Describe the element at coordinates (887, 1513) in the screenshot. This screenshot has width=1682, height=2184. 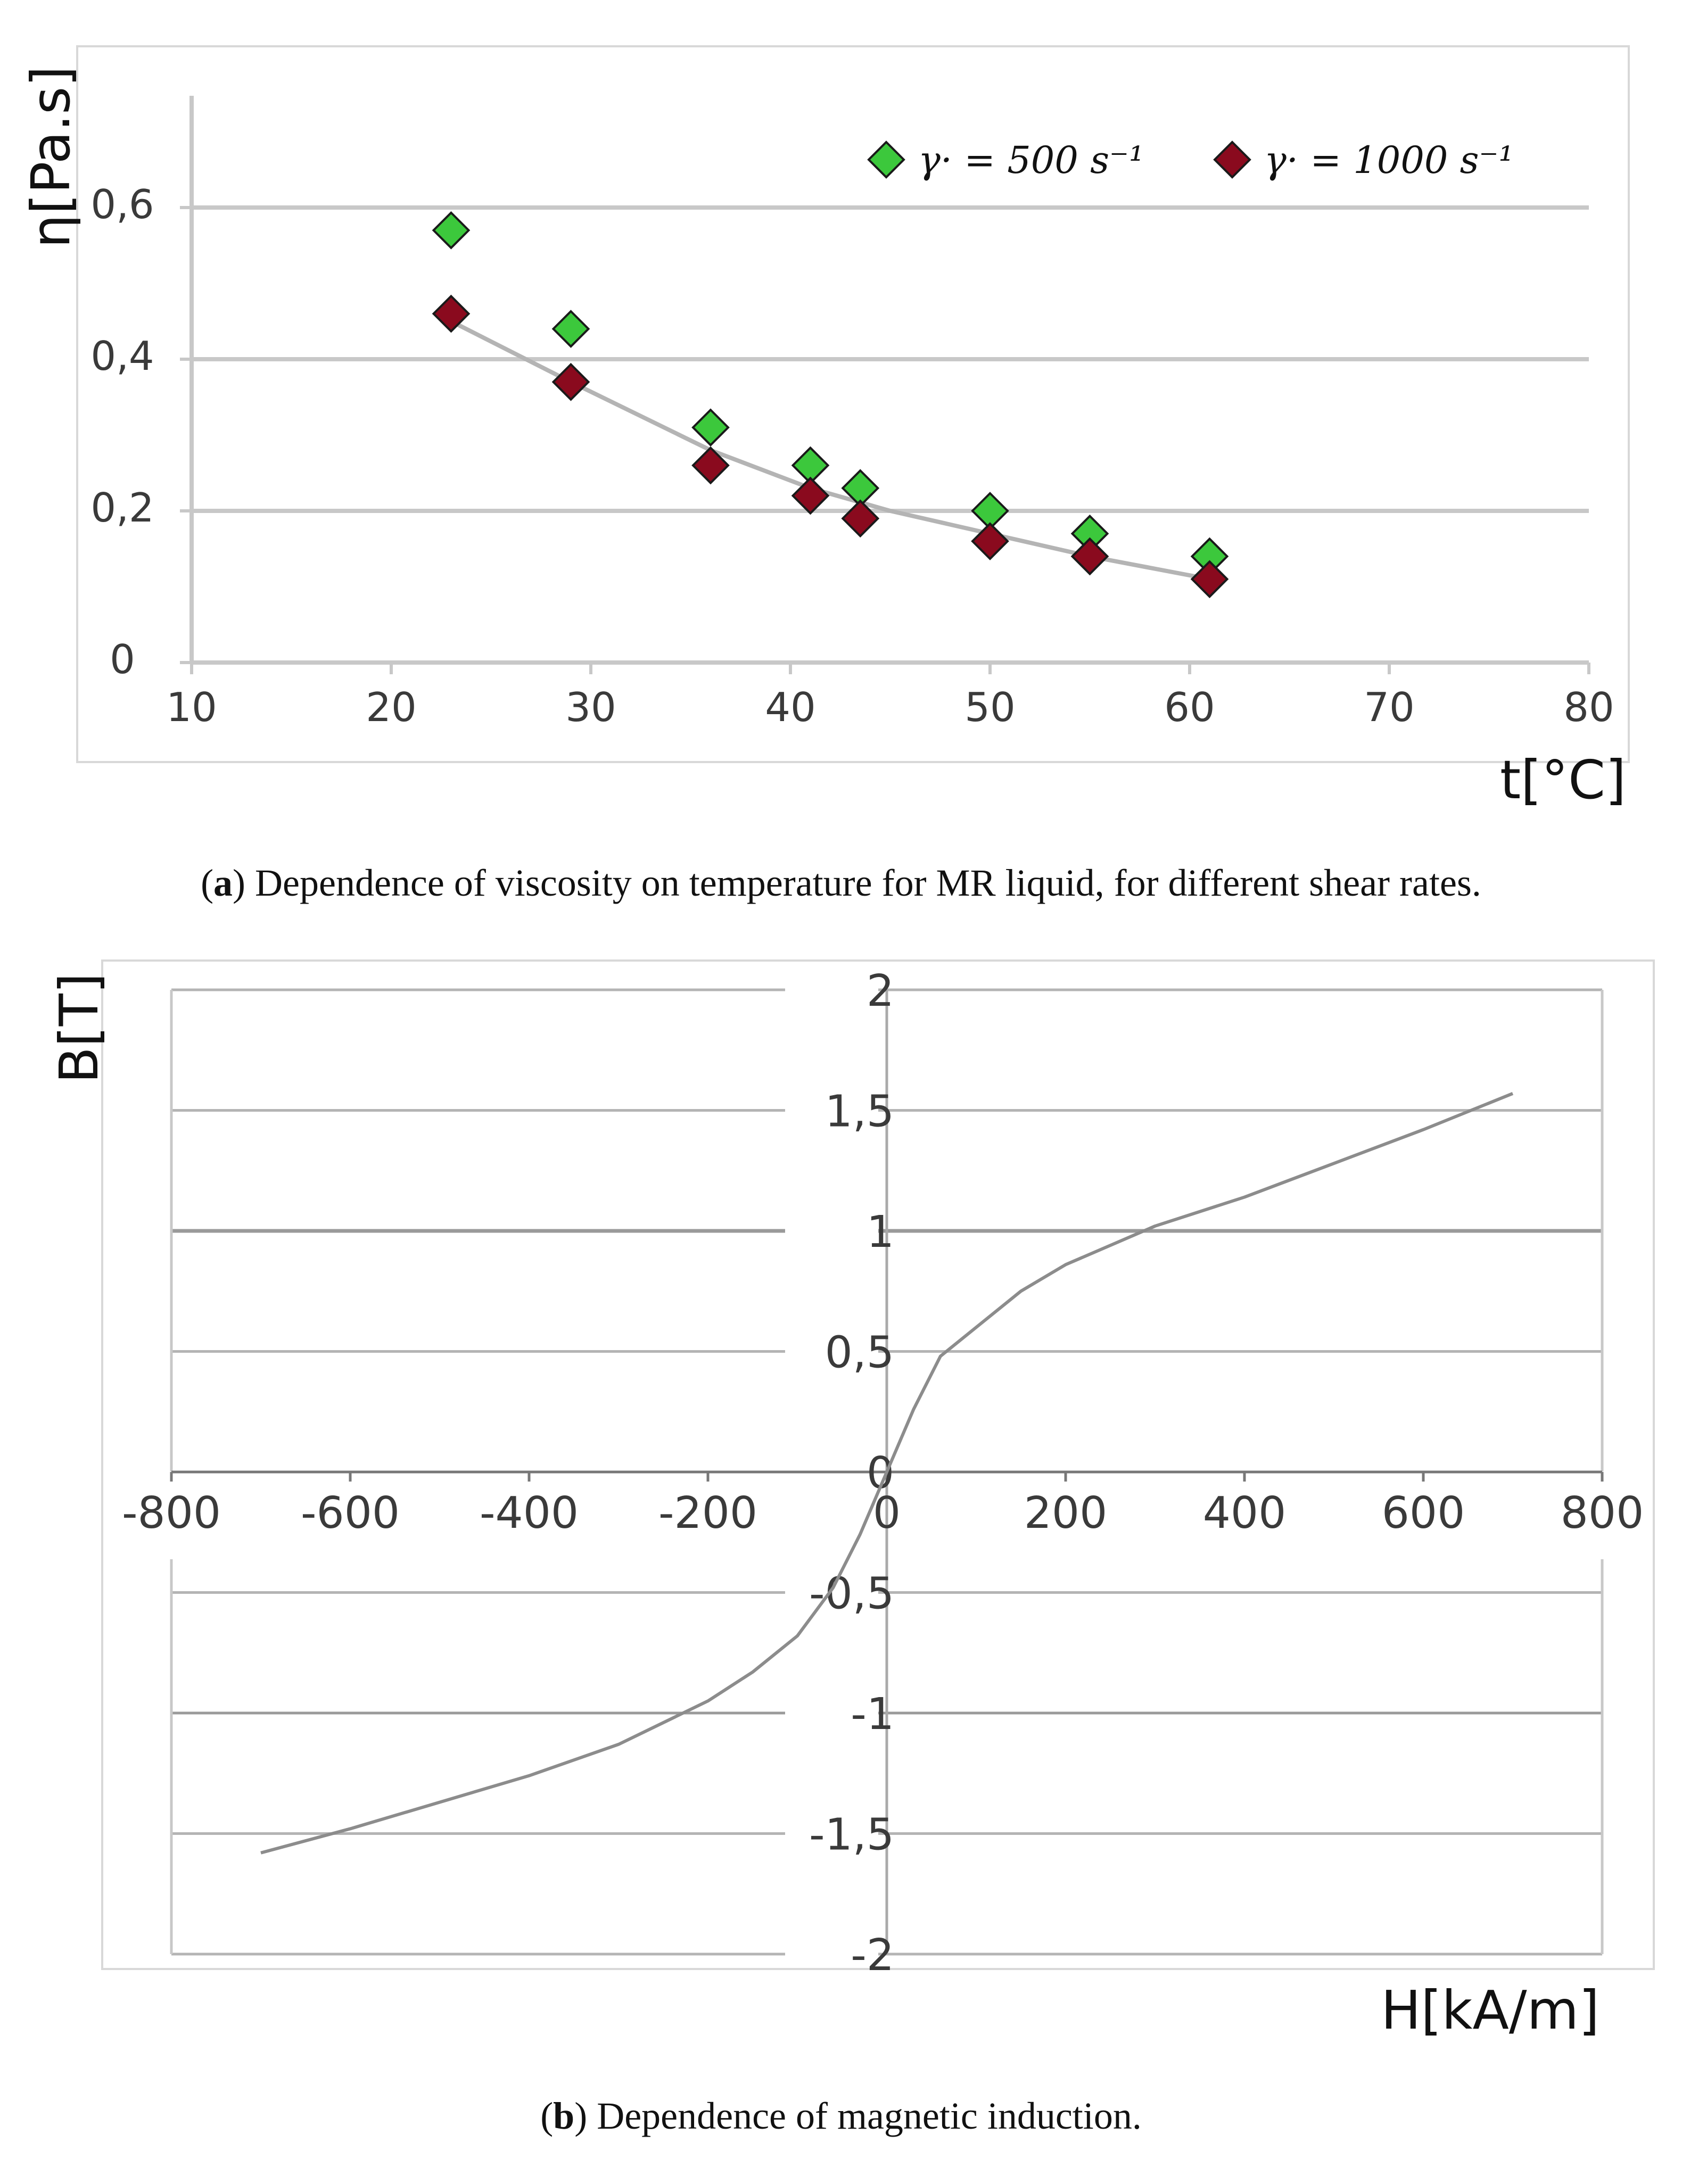
I see `chart-b-x-tick-label: 0` at that location.